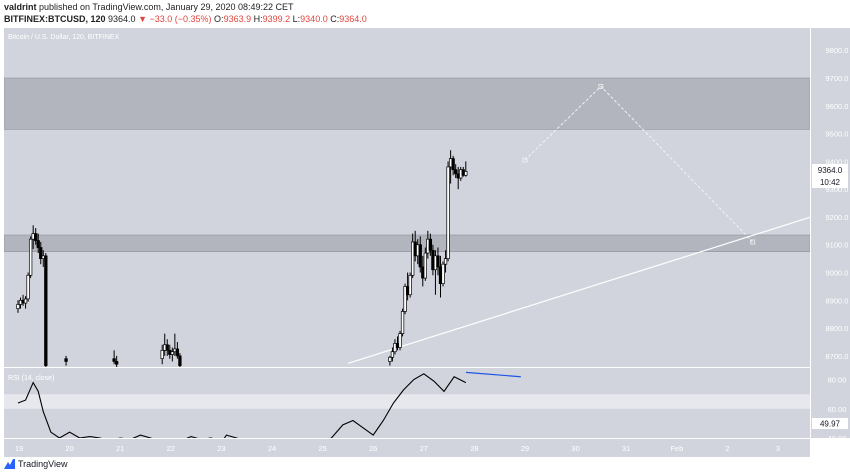 Image resolution: width=850 pixels, height=475 pixels. Describe the element at coordinates (830, 423) in the screenshot. I see `rsi-last-tag` at that location.